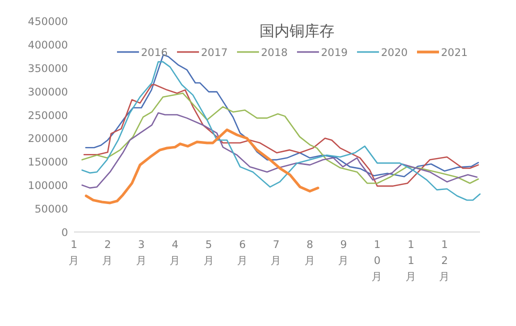 This screenshot has height=326, width=516. Describe the element at coordinates (48, 45) in the screenshot. I see `y-tick-label: 400000` at that location.